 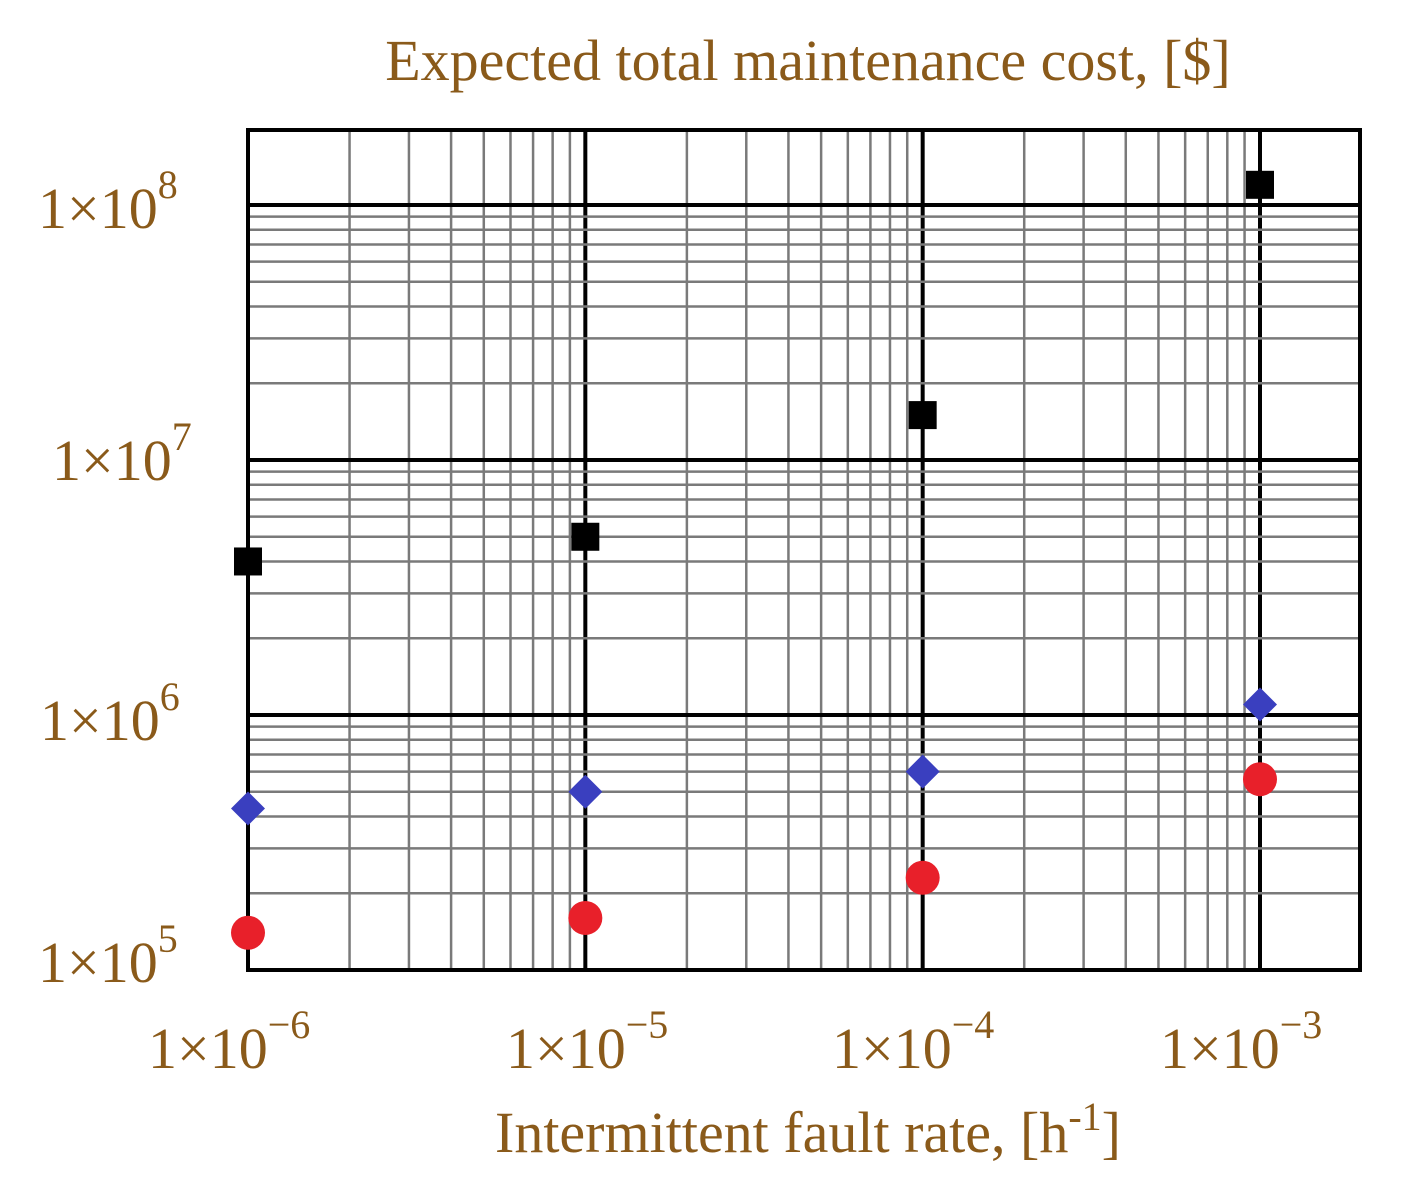 I want to click on y-tick-label: 1×10⁵, so click(x=108, y=955).